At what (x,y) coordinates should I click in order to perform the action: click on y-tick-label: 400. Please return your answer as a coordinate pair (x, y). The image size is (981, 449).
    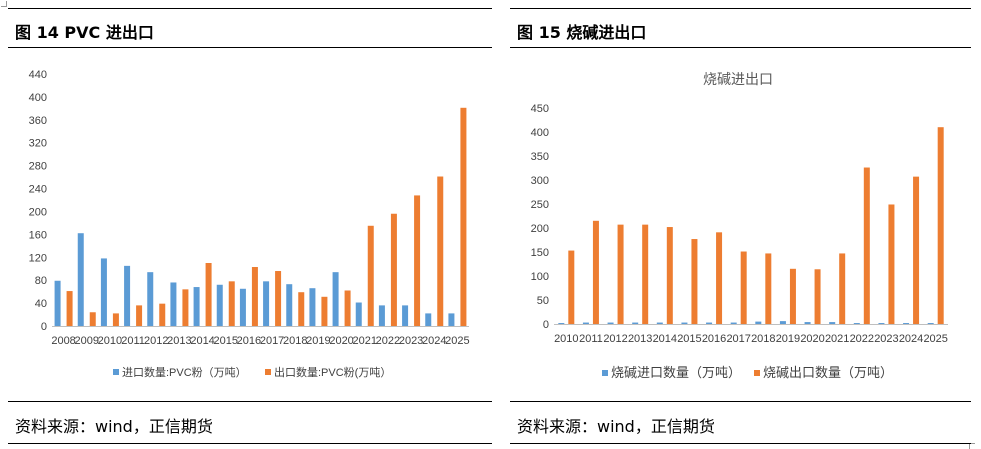
    Looking at the image, I should click on (38, 98).